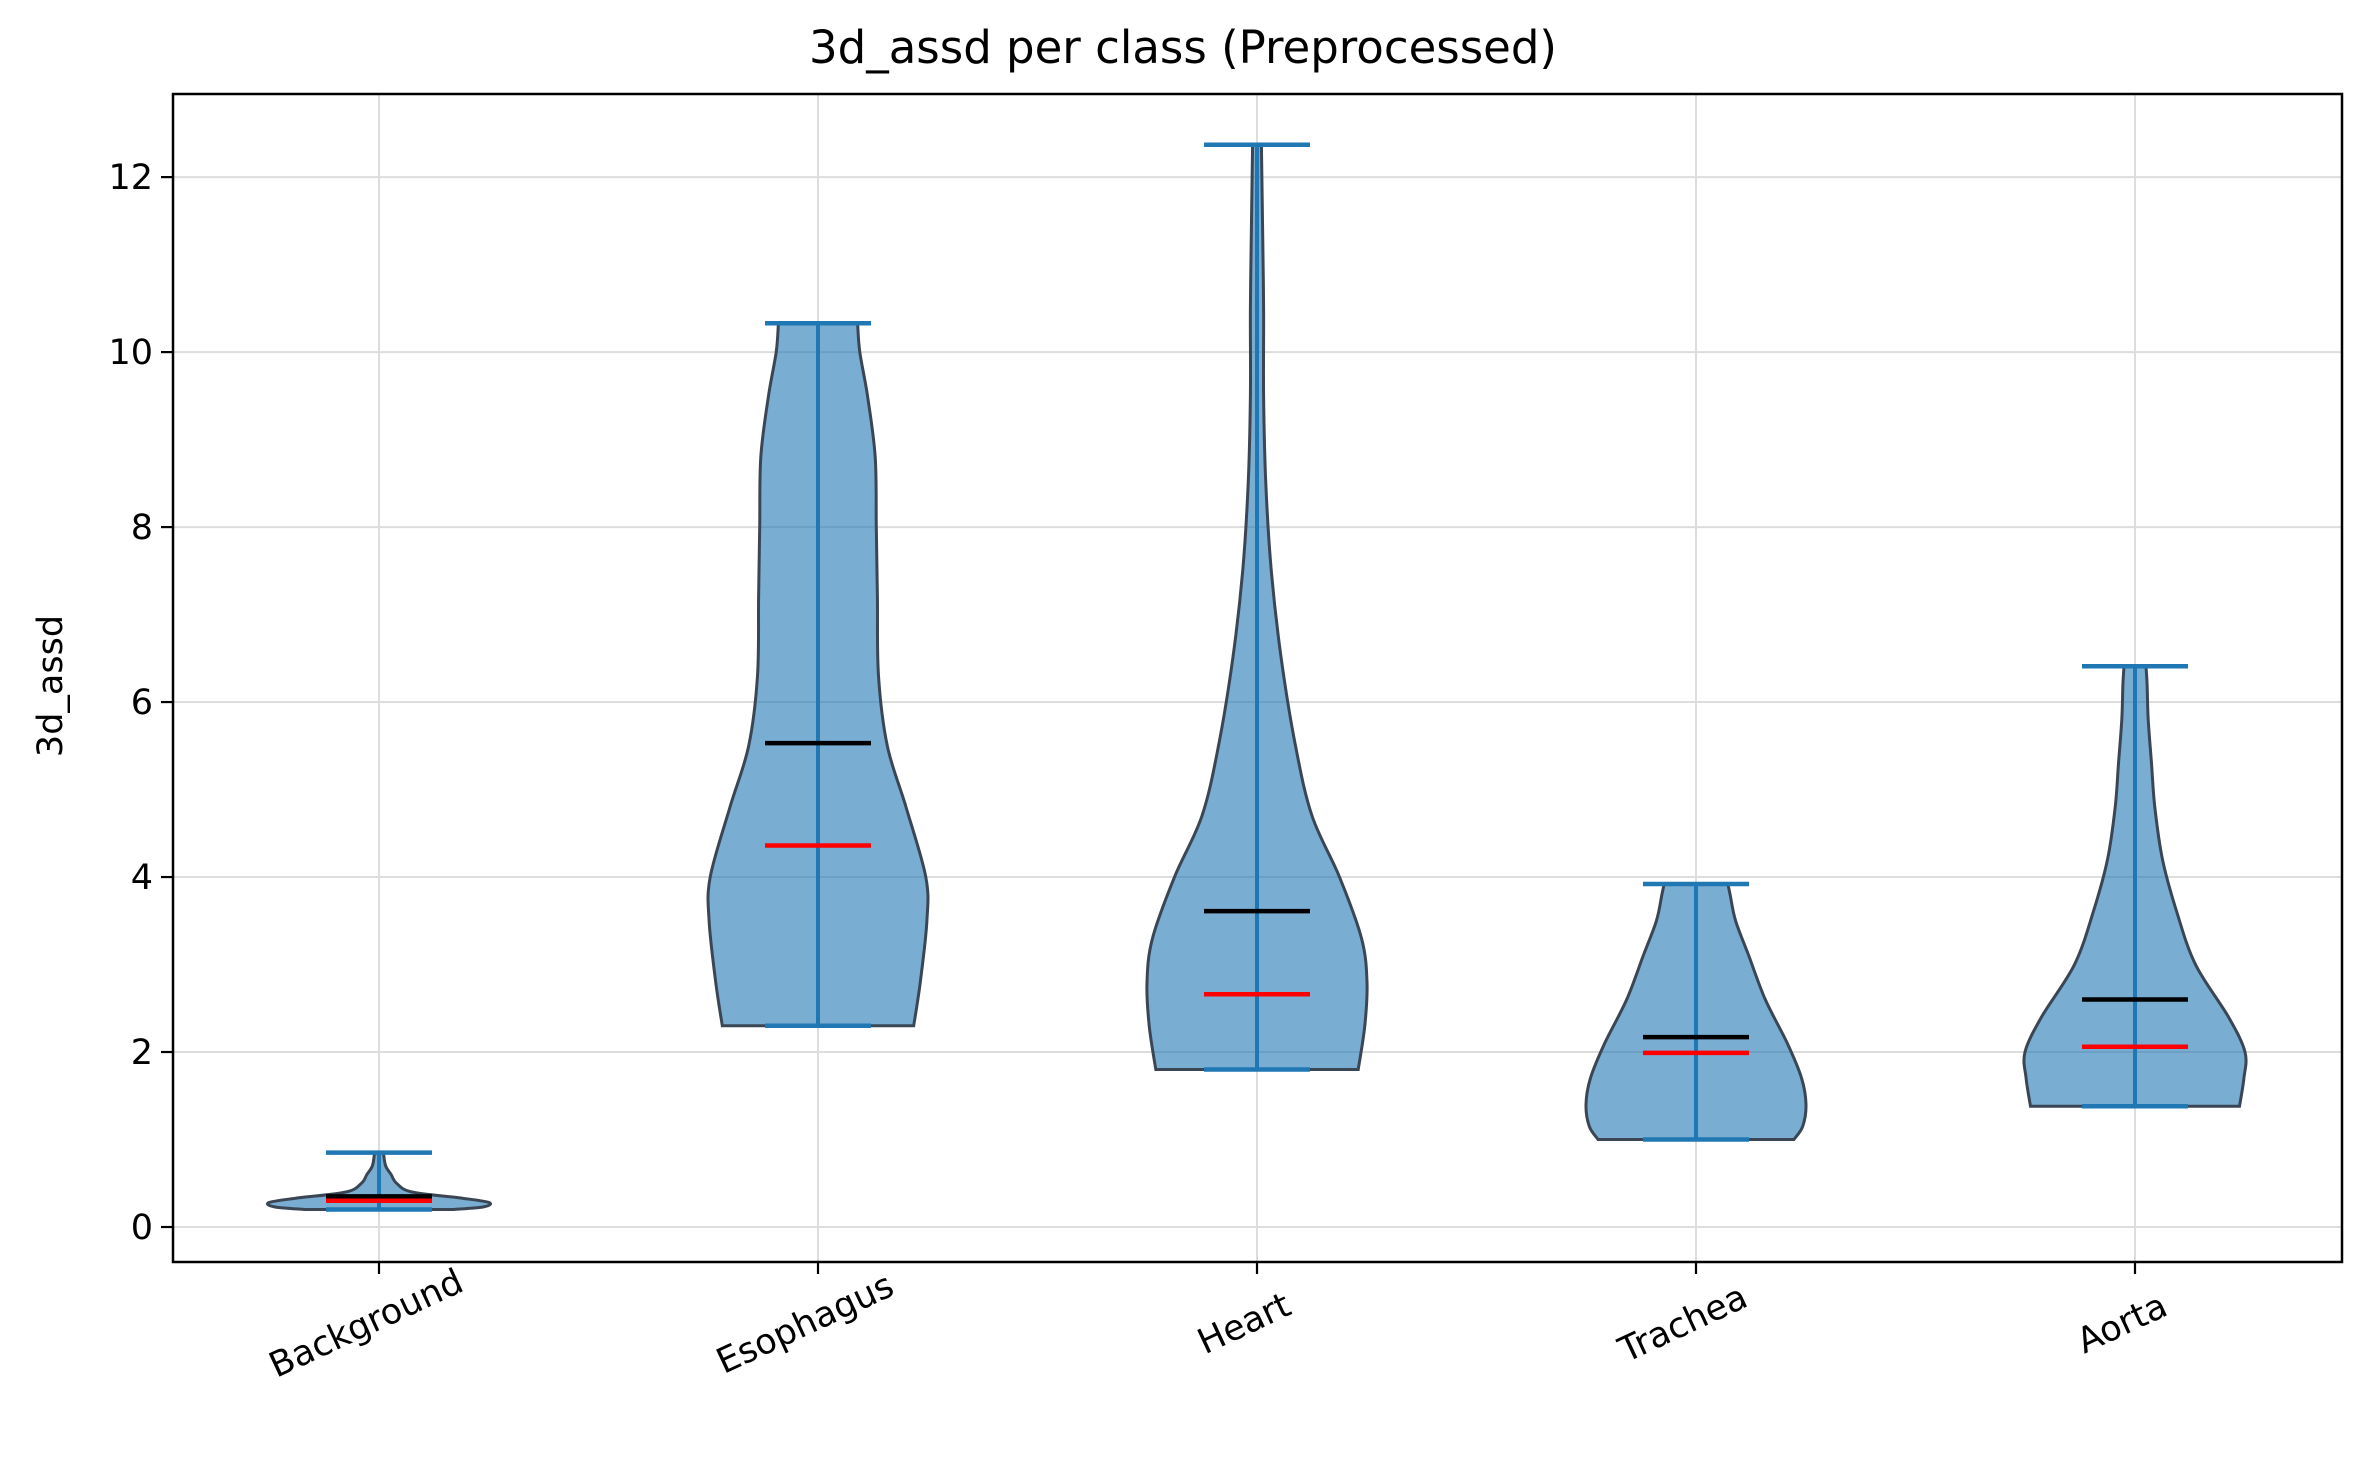  I want to click on y-tick-label: 2, so click(142, 1053).